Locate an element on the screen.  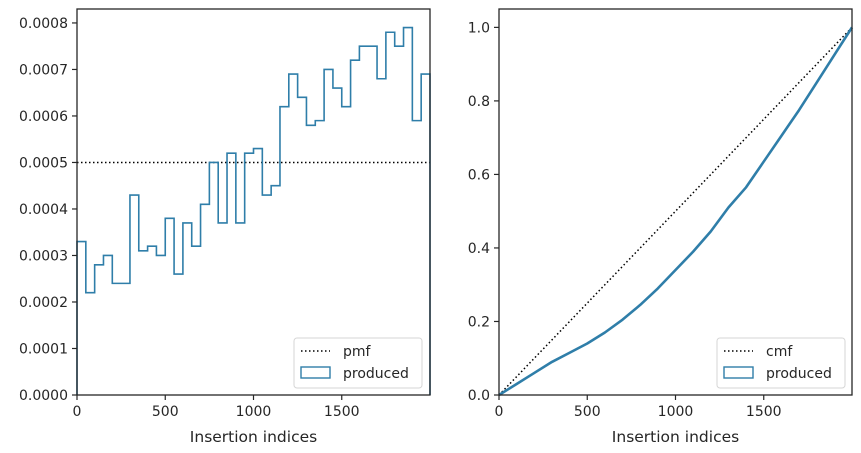
y-tick-label: 0.4 is located at coordinates (479, 249).